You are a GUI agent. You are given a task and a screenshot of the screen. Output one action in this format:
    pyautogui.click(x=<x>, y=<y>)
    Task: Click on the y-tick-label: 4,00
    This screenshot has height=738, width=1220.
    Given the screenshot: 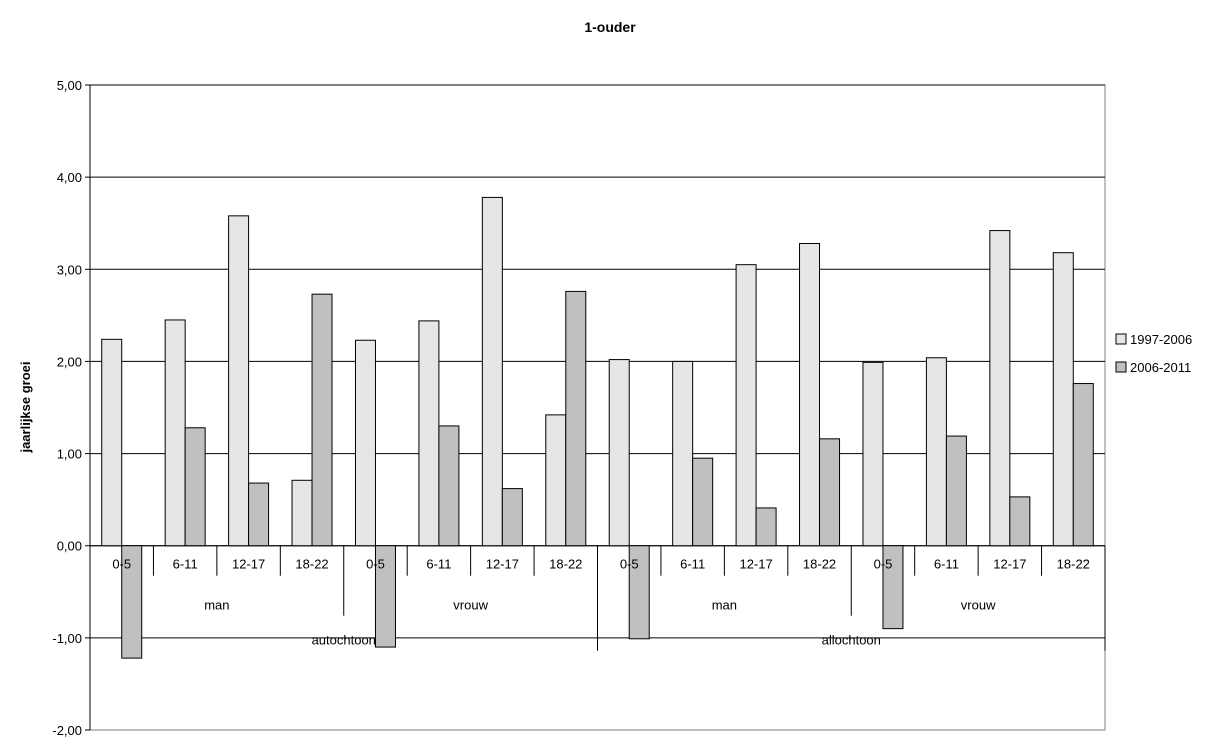 What is the action you would take?
    pyautogui.click(x=69, y=177)
    